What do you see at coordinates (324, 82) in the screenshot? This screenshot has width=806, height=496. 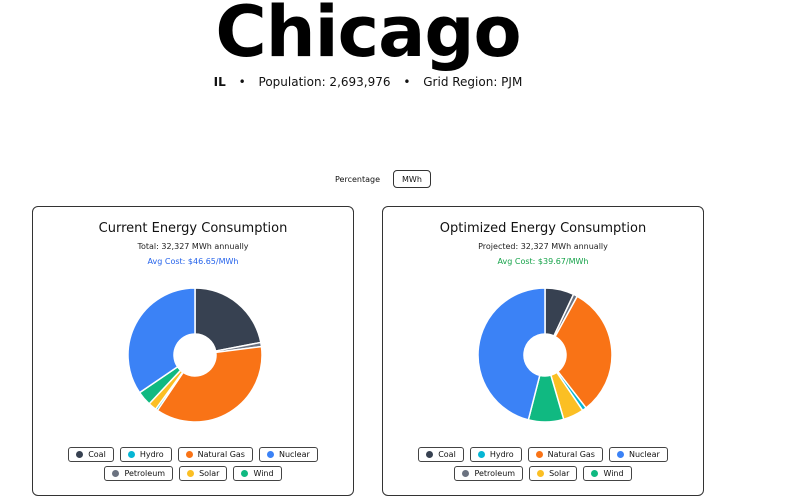 I see `population-text: Population: 2,693,976` at bounding box center [324, 82].